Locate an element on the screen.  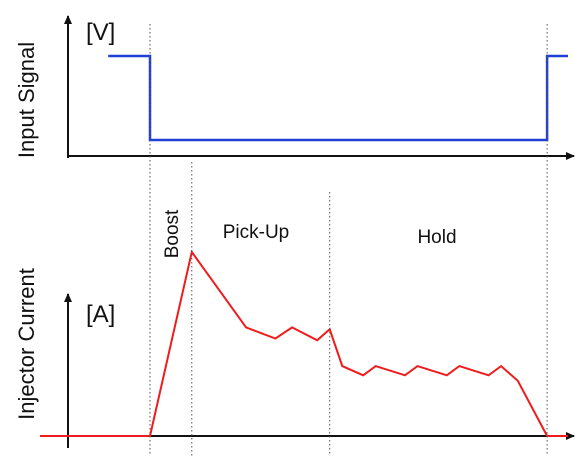
injector-current-axis-label: Injector Current is located at coordinates (26, 344).